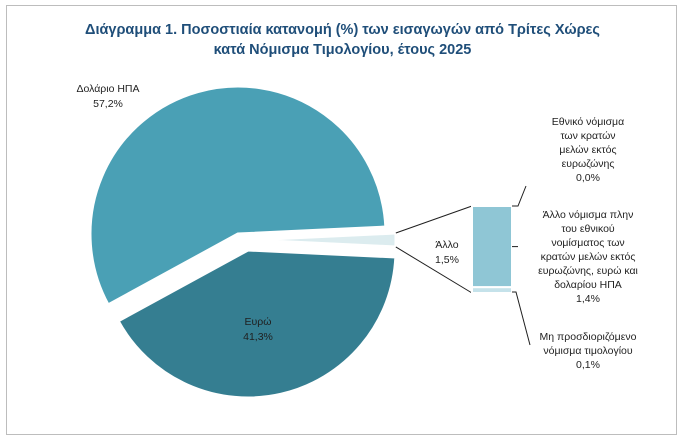  What do you see at coordinates (434, 270) in the screenshot?
I see `connector-bottom` at bounding box center [434, 270].